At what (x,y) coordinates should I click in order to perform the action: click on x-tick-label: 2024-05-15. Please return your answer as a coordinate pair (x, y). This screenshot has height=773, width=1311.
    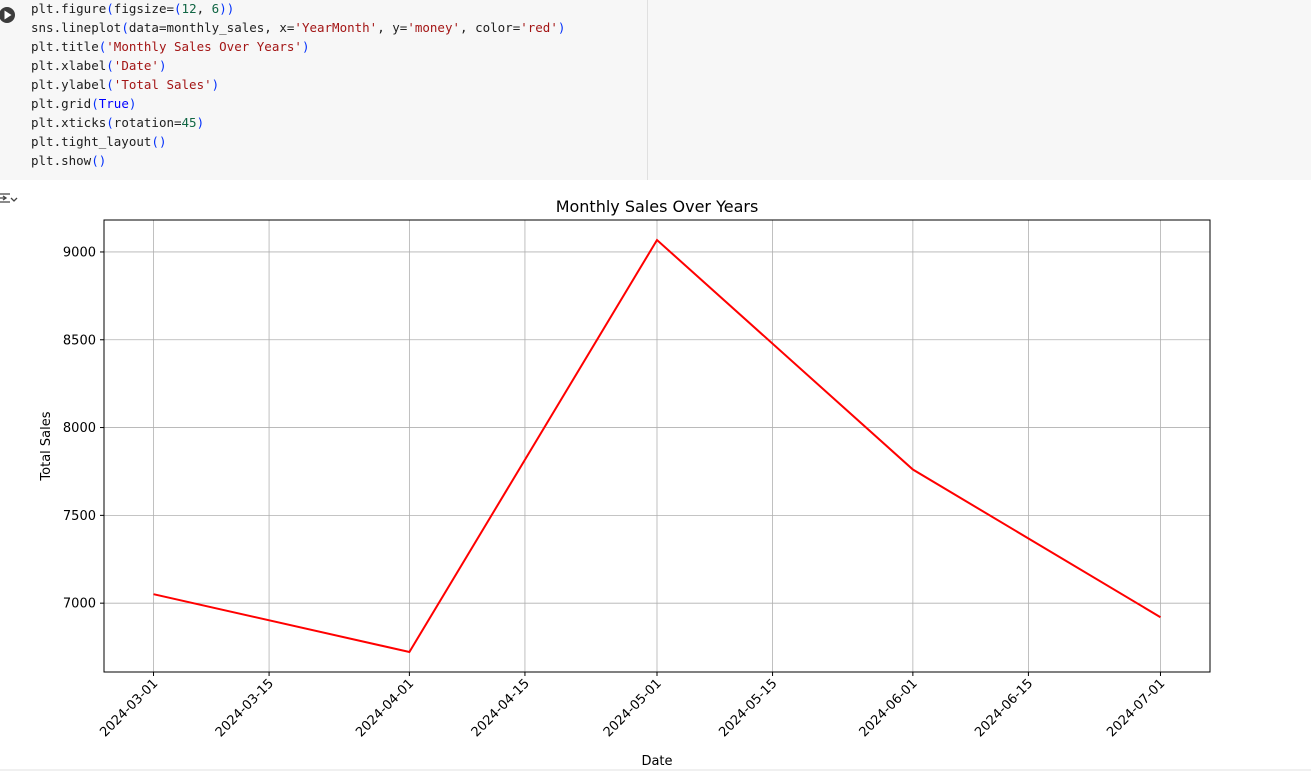
    Looking at the image, I should click on (748, 708).